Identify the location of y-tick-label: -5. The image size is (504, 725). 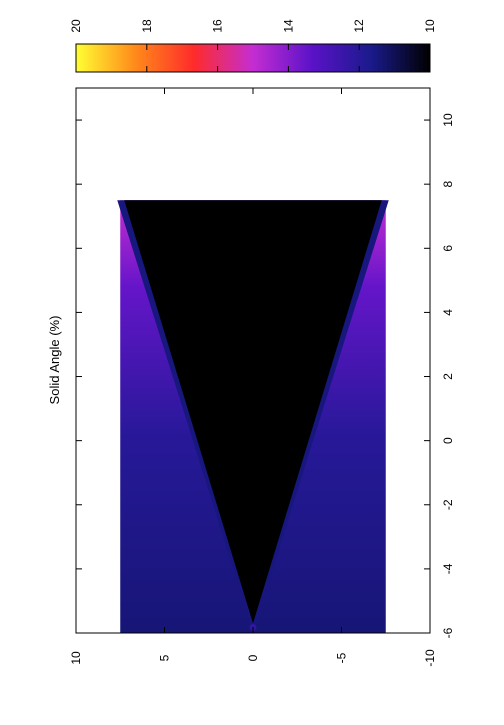
(342, 657).